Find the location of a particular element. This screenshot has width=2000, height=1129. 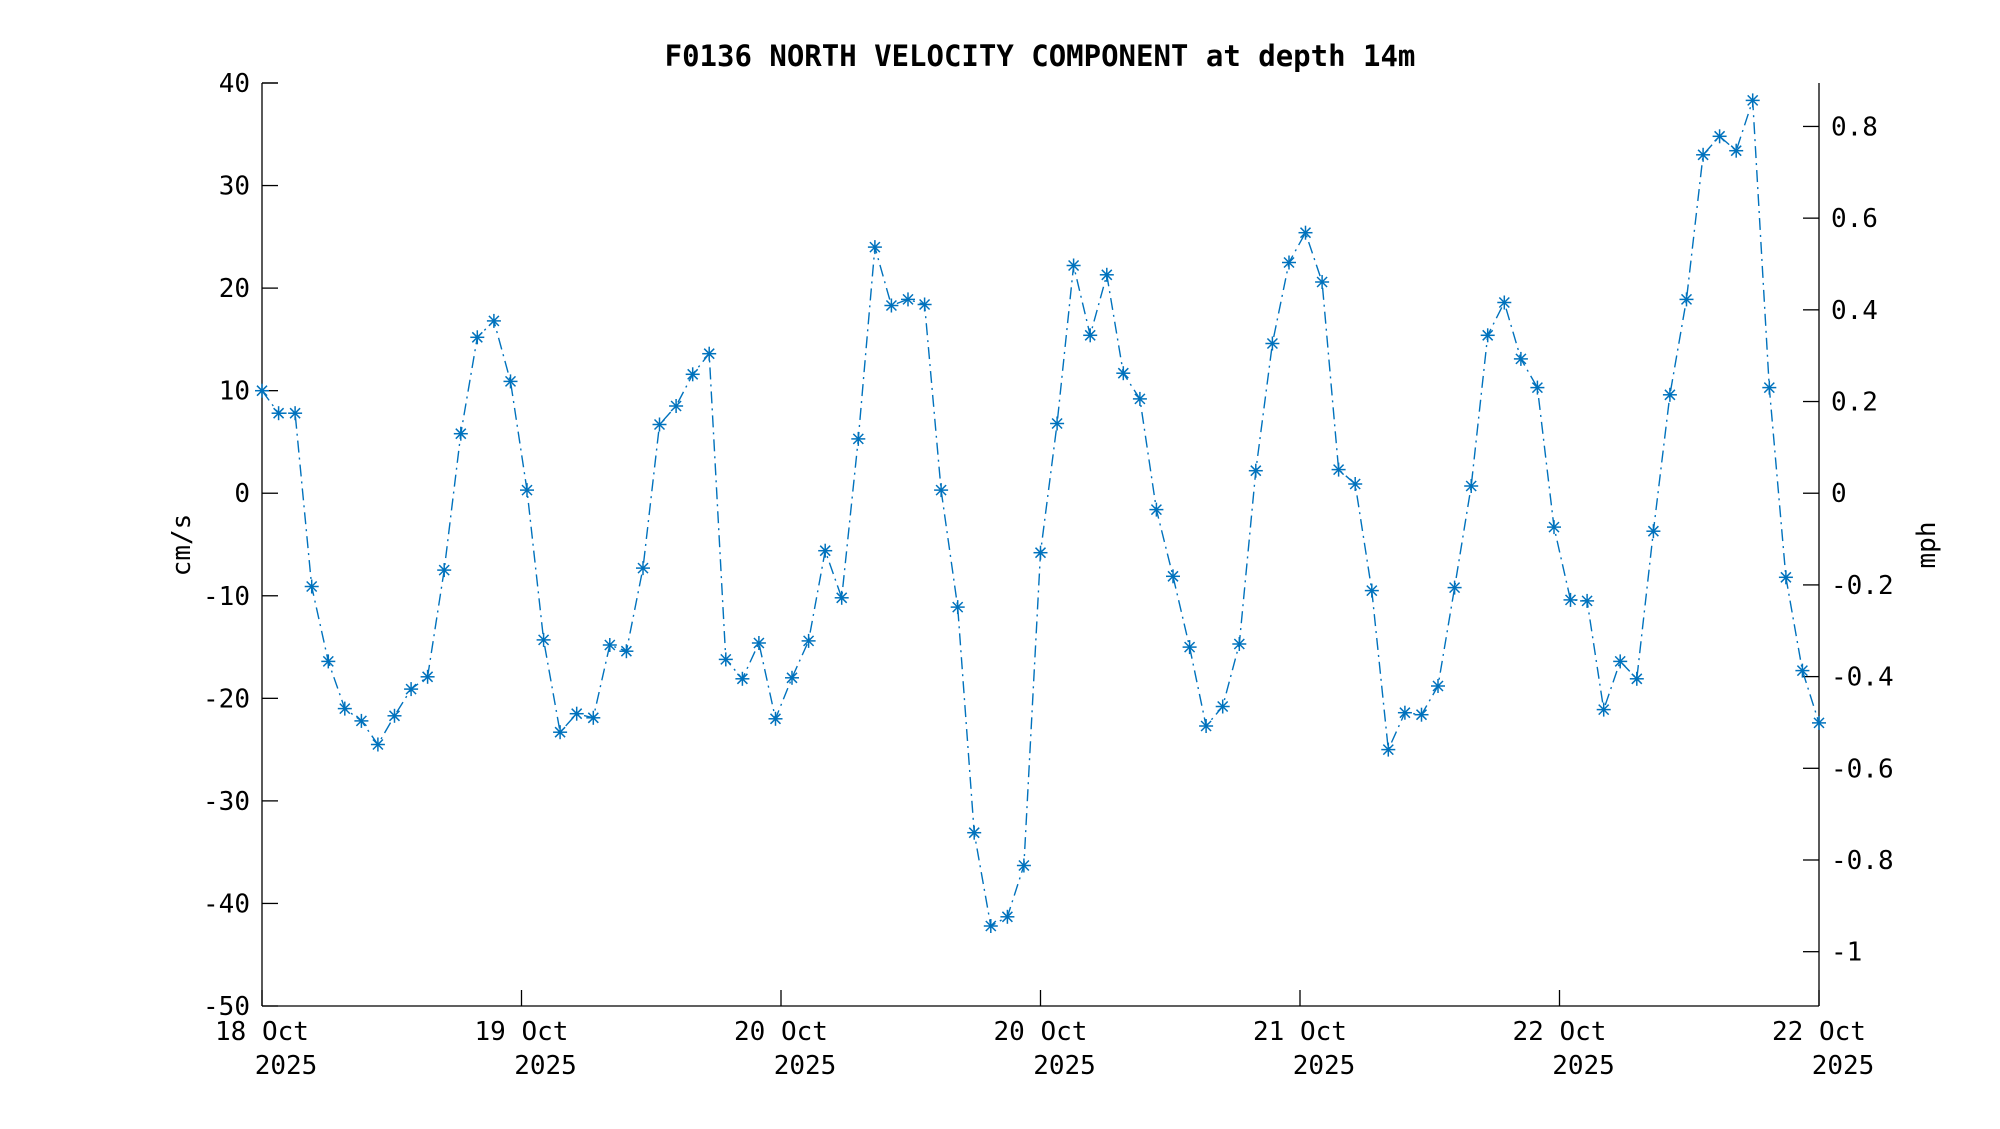

y-tick-label: 10 is located at coordinates (234, 392).